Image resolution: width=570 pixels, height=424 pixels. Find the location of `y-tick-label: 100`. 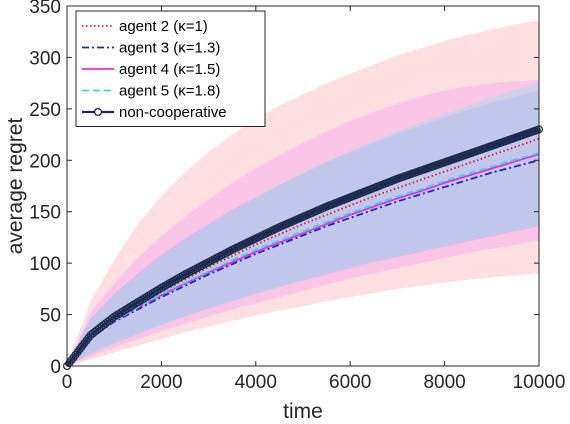

y-tick-label: 100 is located at coordinates (45, 264).